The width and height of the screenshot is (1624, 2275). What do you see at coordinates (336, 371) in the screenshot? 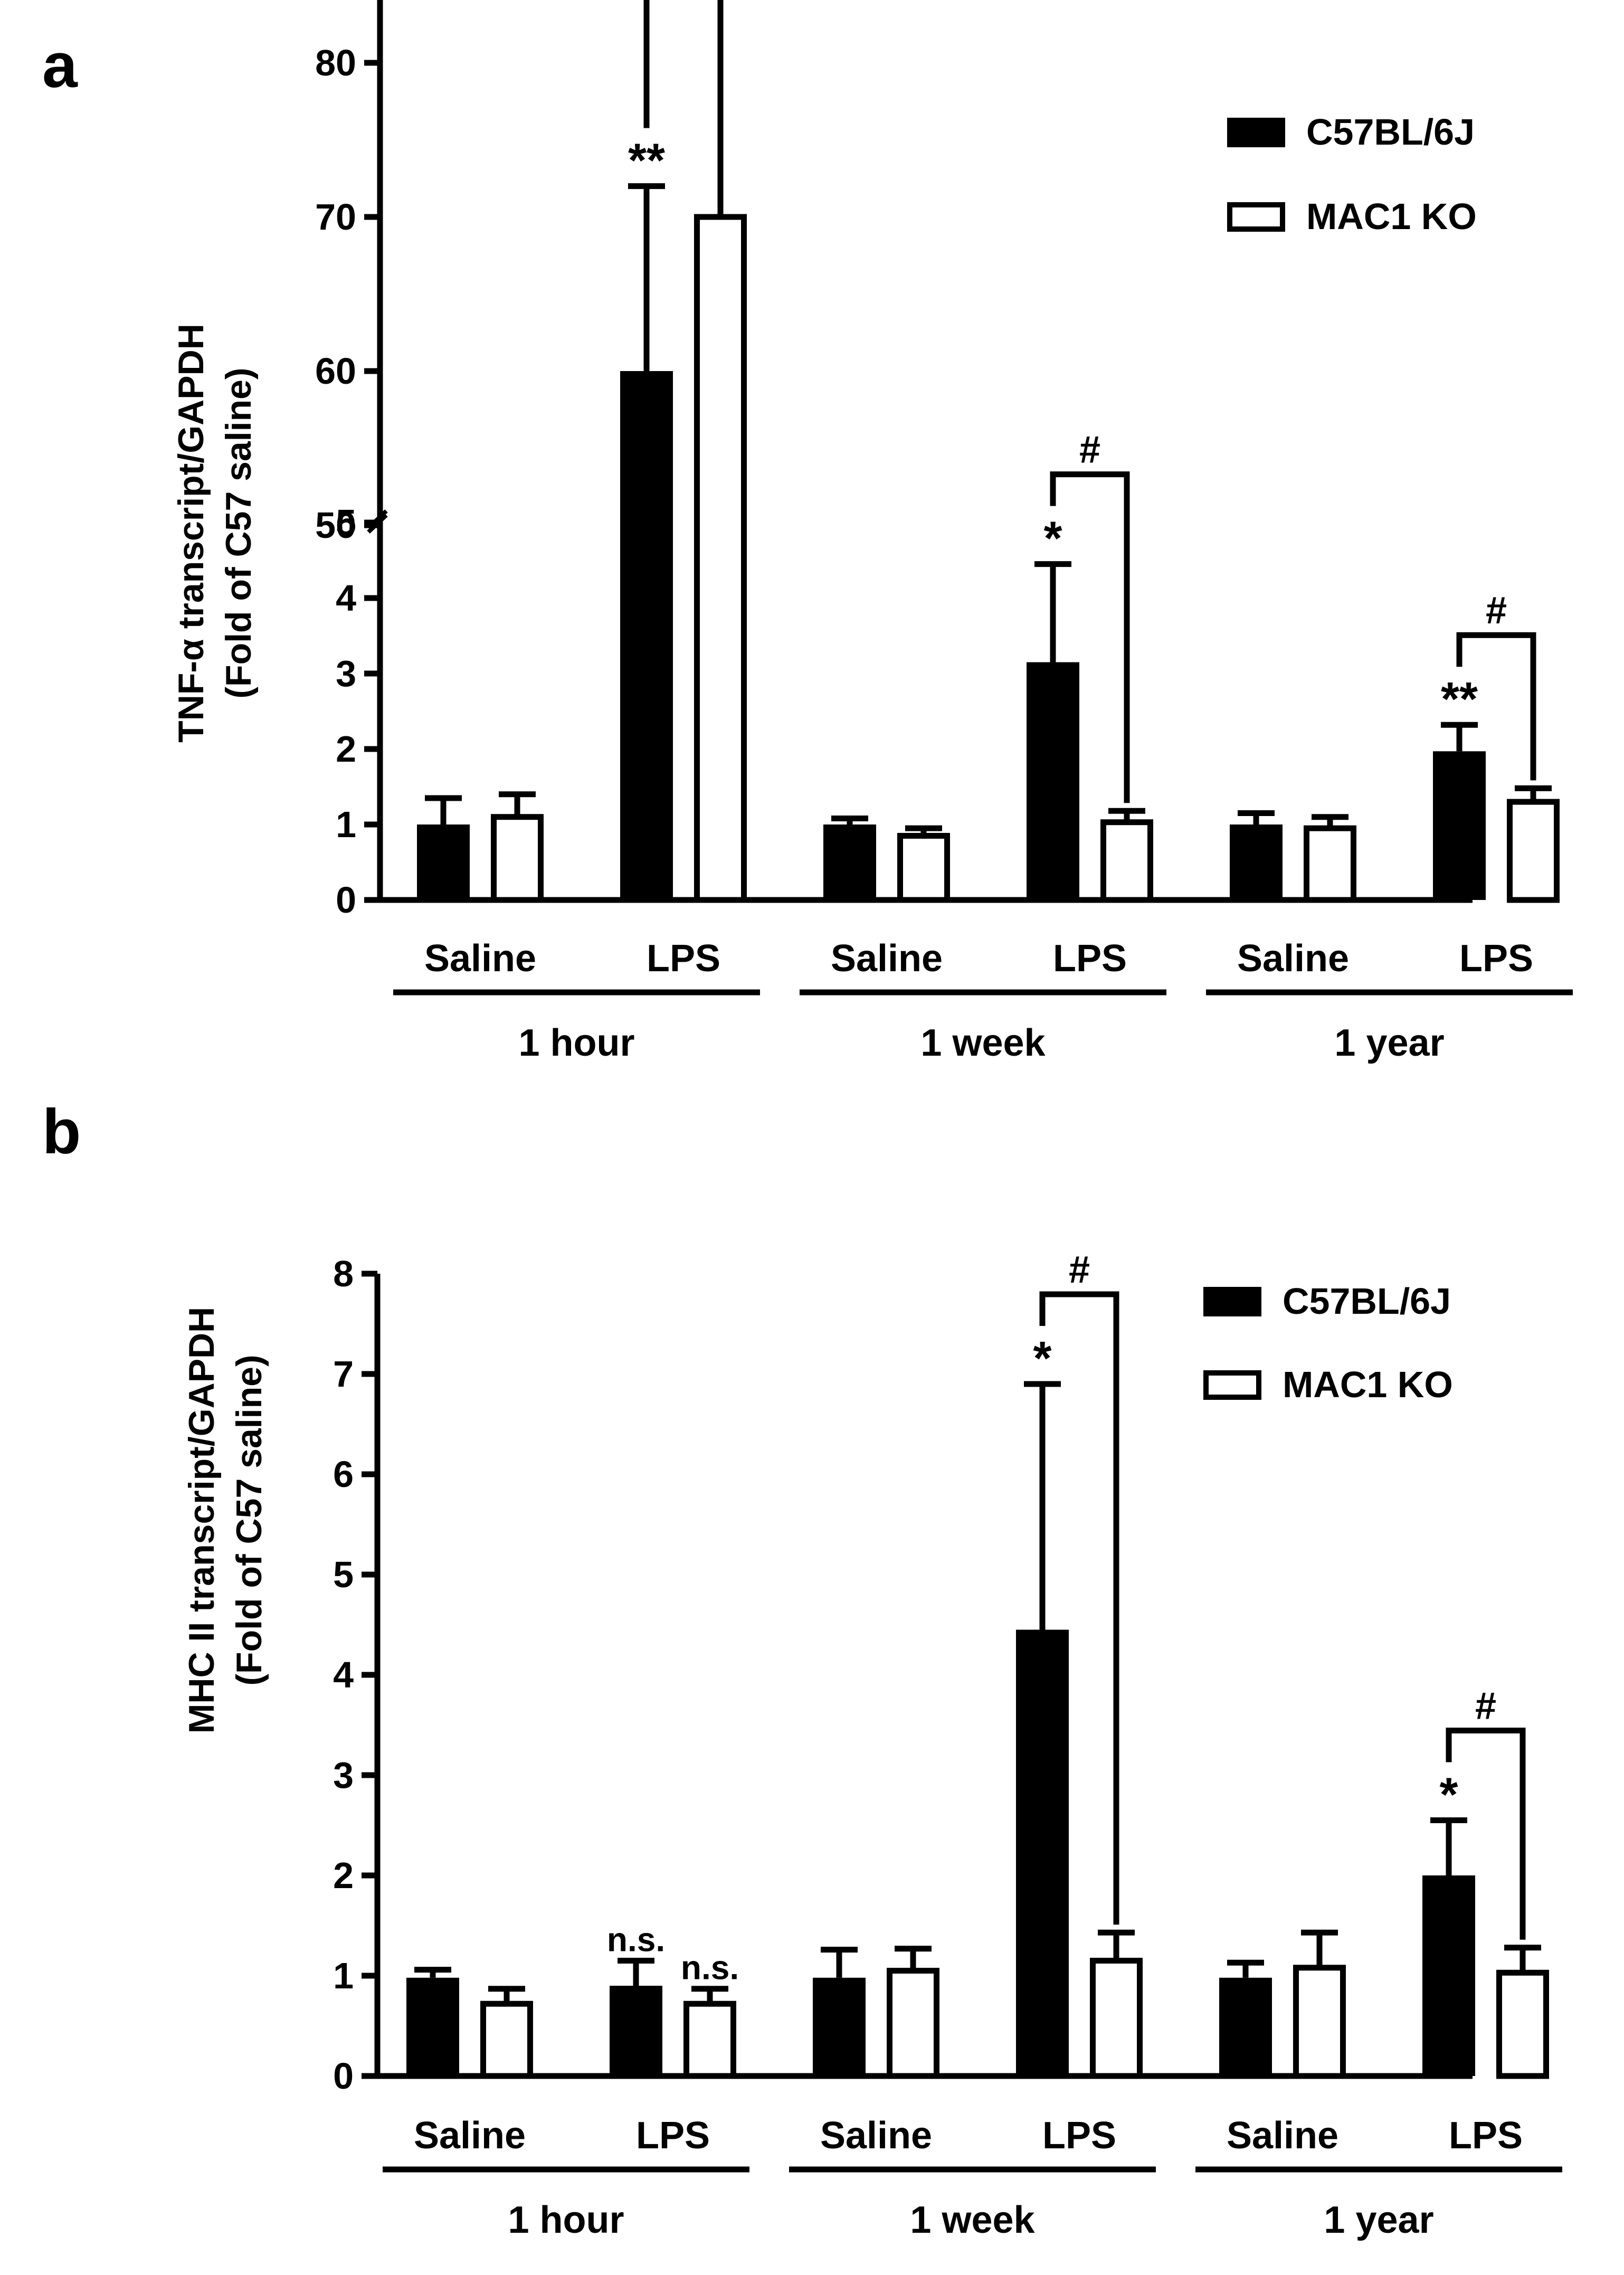
I see `y-tick-label: 60` at bounding box center [336, 371].